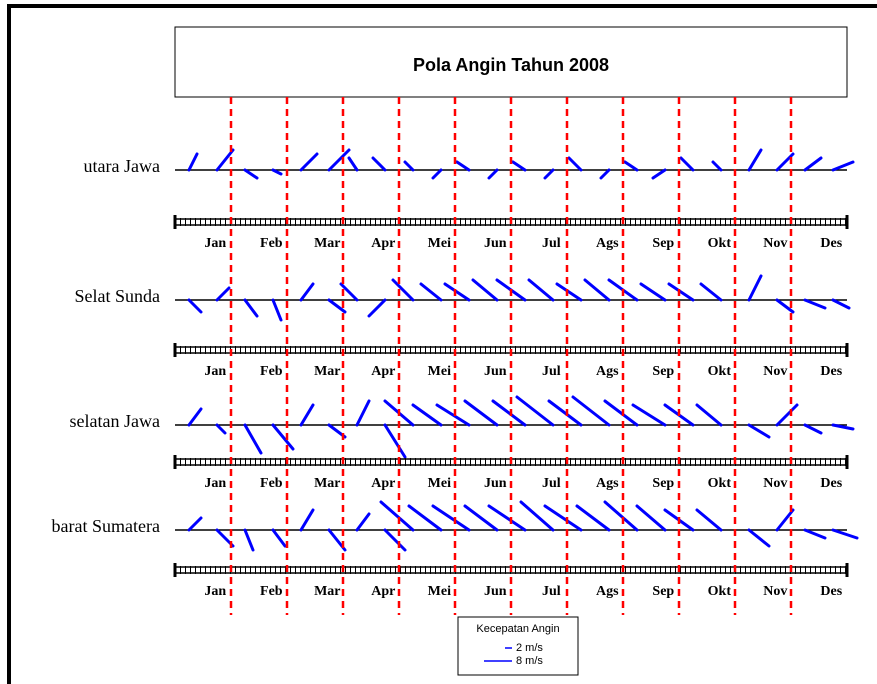 The image size is (877, 684). Describe the element at coordinates (529, 648) in the screenshot. I see `legend-key-label: 2 m/s` at that location.